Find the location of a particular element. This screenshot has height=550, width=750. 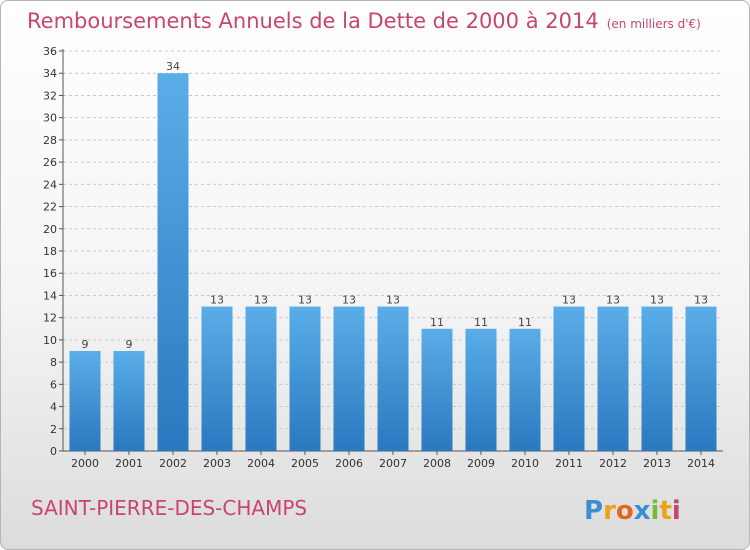

y-tick-label: 0 is located at coordinates (53, 451).